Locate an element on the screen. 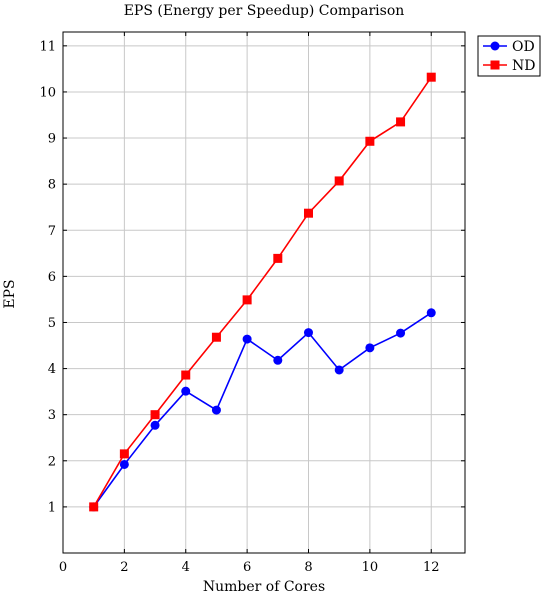 This screenshot has height=598, width=550. legend-box is located at coordinates (509, 56).